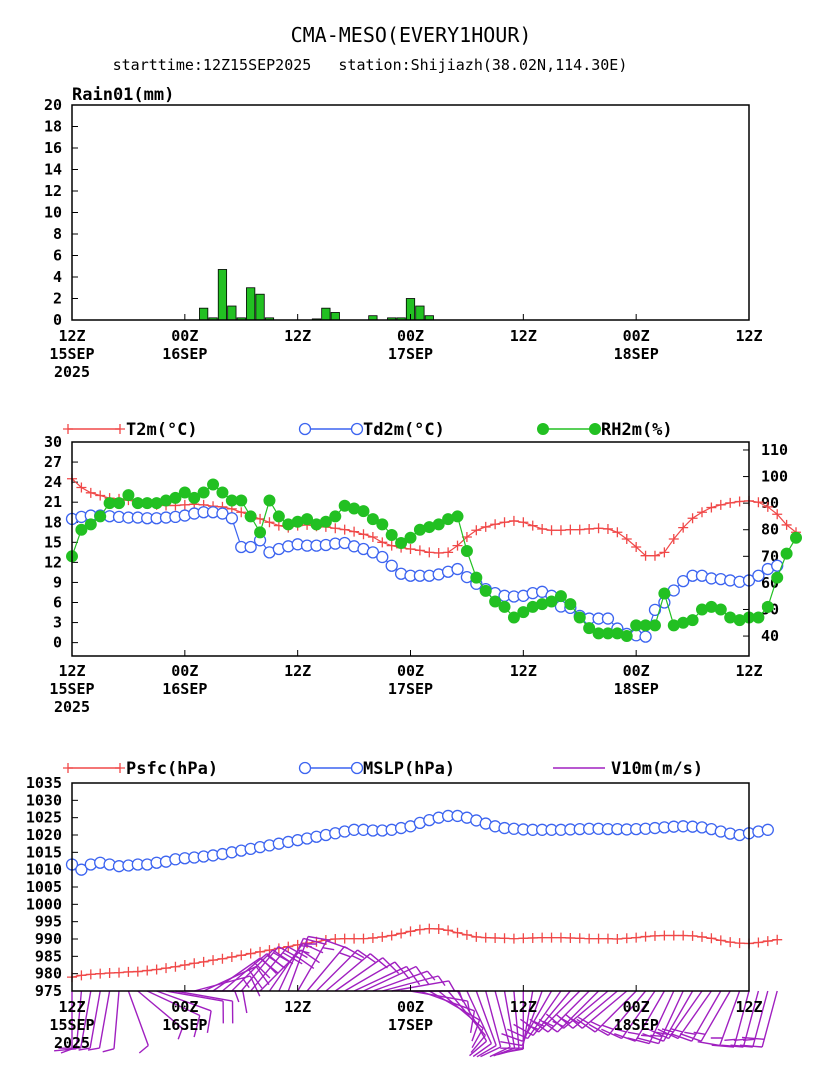 The width and height of the screenshot is (822, 1065). I want to click on y-tick-label: 100, so click(774, 477).